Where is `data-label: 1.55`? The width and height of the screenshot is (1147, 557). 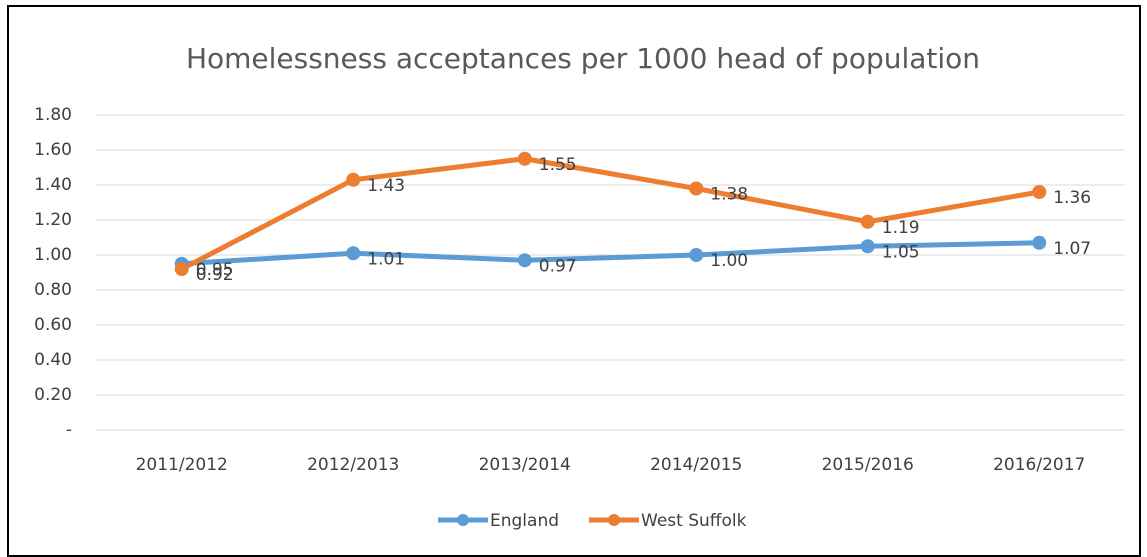
data-label: 1.55 is located at coordinates (558, 165).